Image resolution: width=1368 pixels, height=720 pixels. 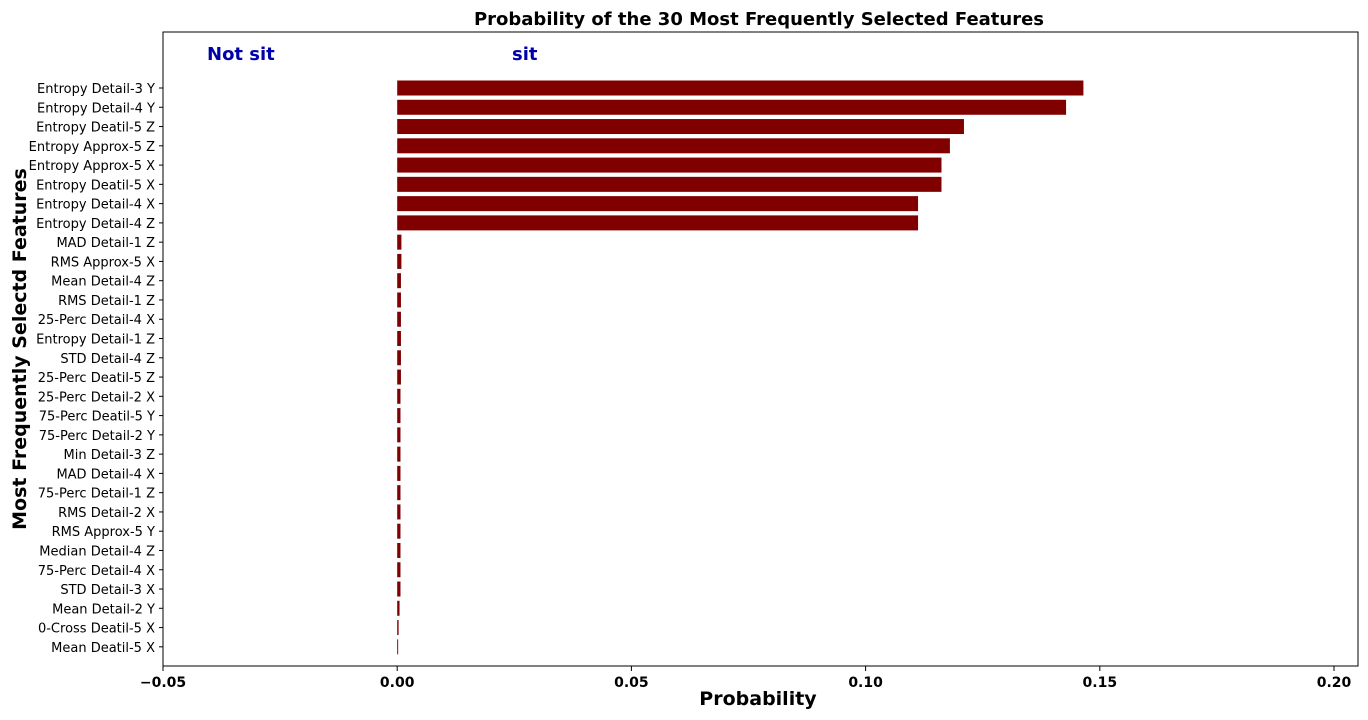 What do you see at coordinates (103, 532) in the screenshot?
I see `y-tick-label: RMS Approx-5 Y` at bounding box center [103, 532].